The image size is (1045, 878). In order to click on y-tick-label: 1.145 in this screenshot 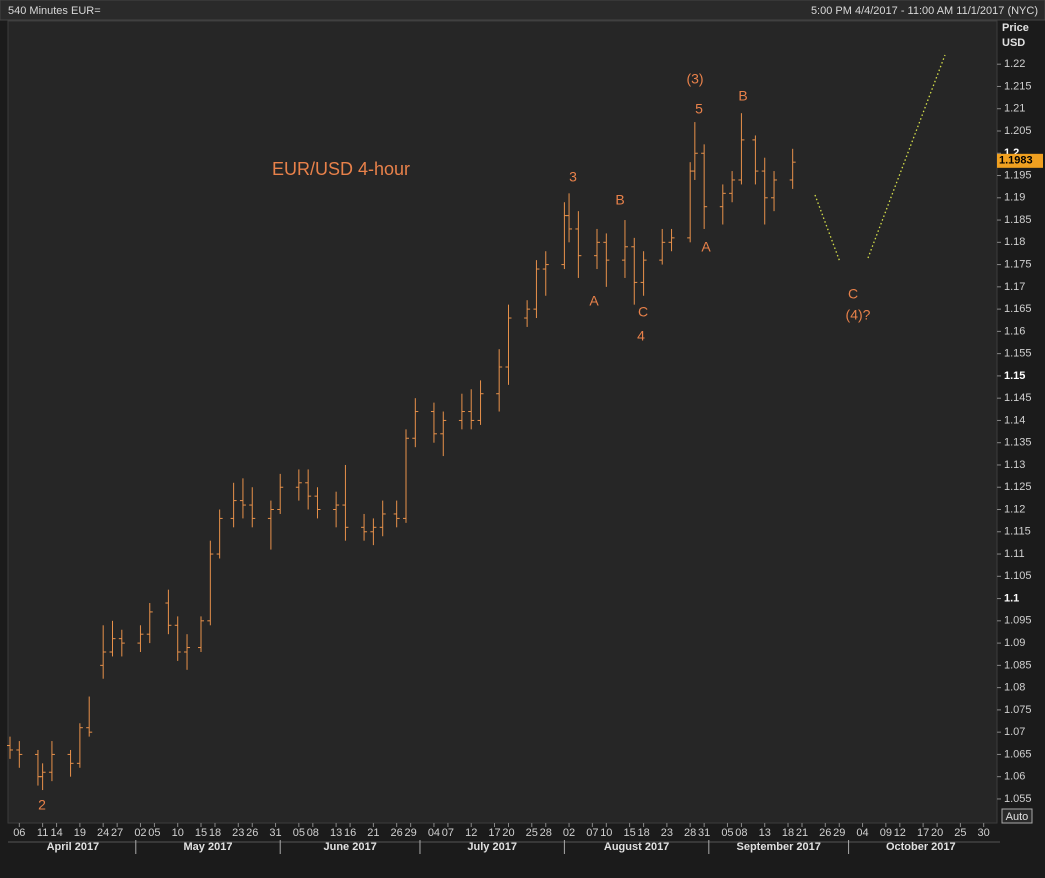, I will do `click(1018, 398)`.